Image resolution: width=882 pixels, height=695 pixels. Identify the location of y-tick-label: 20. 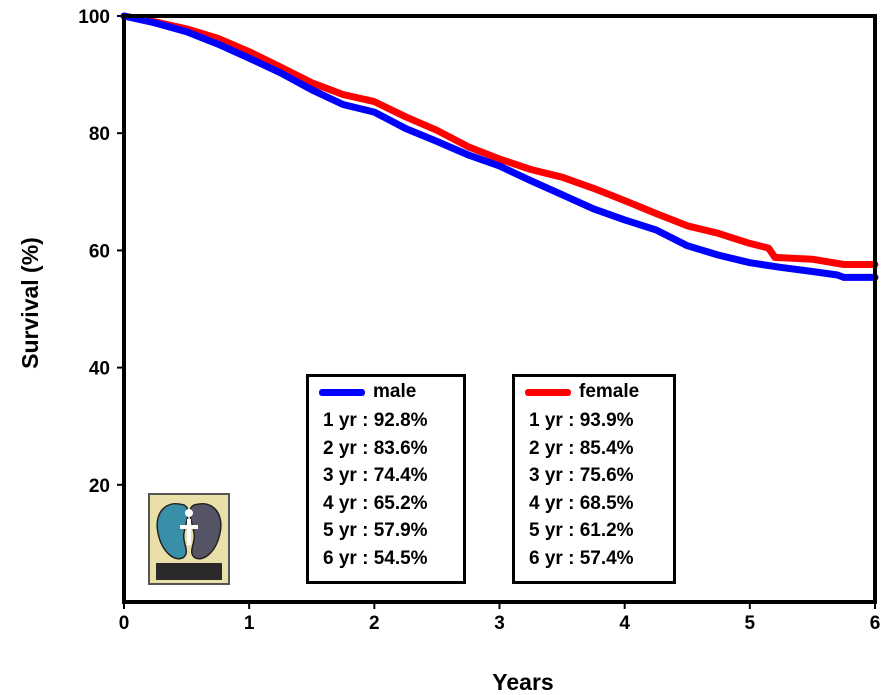
(99, 486).